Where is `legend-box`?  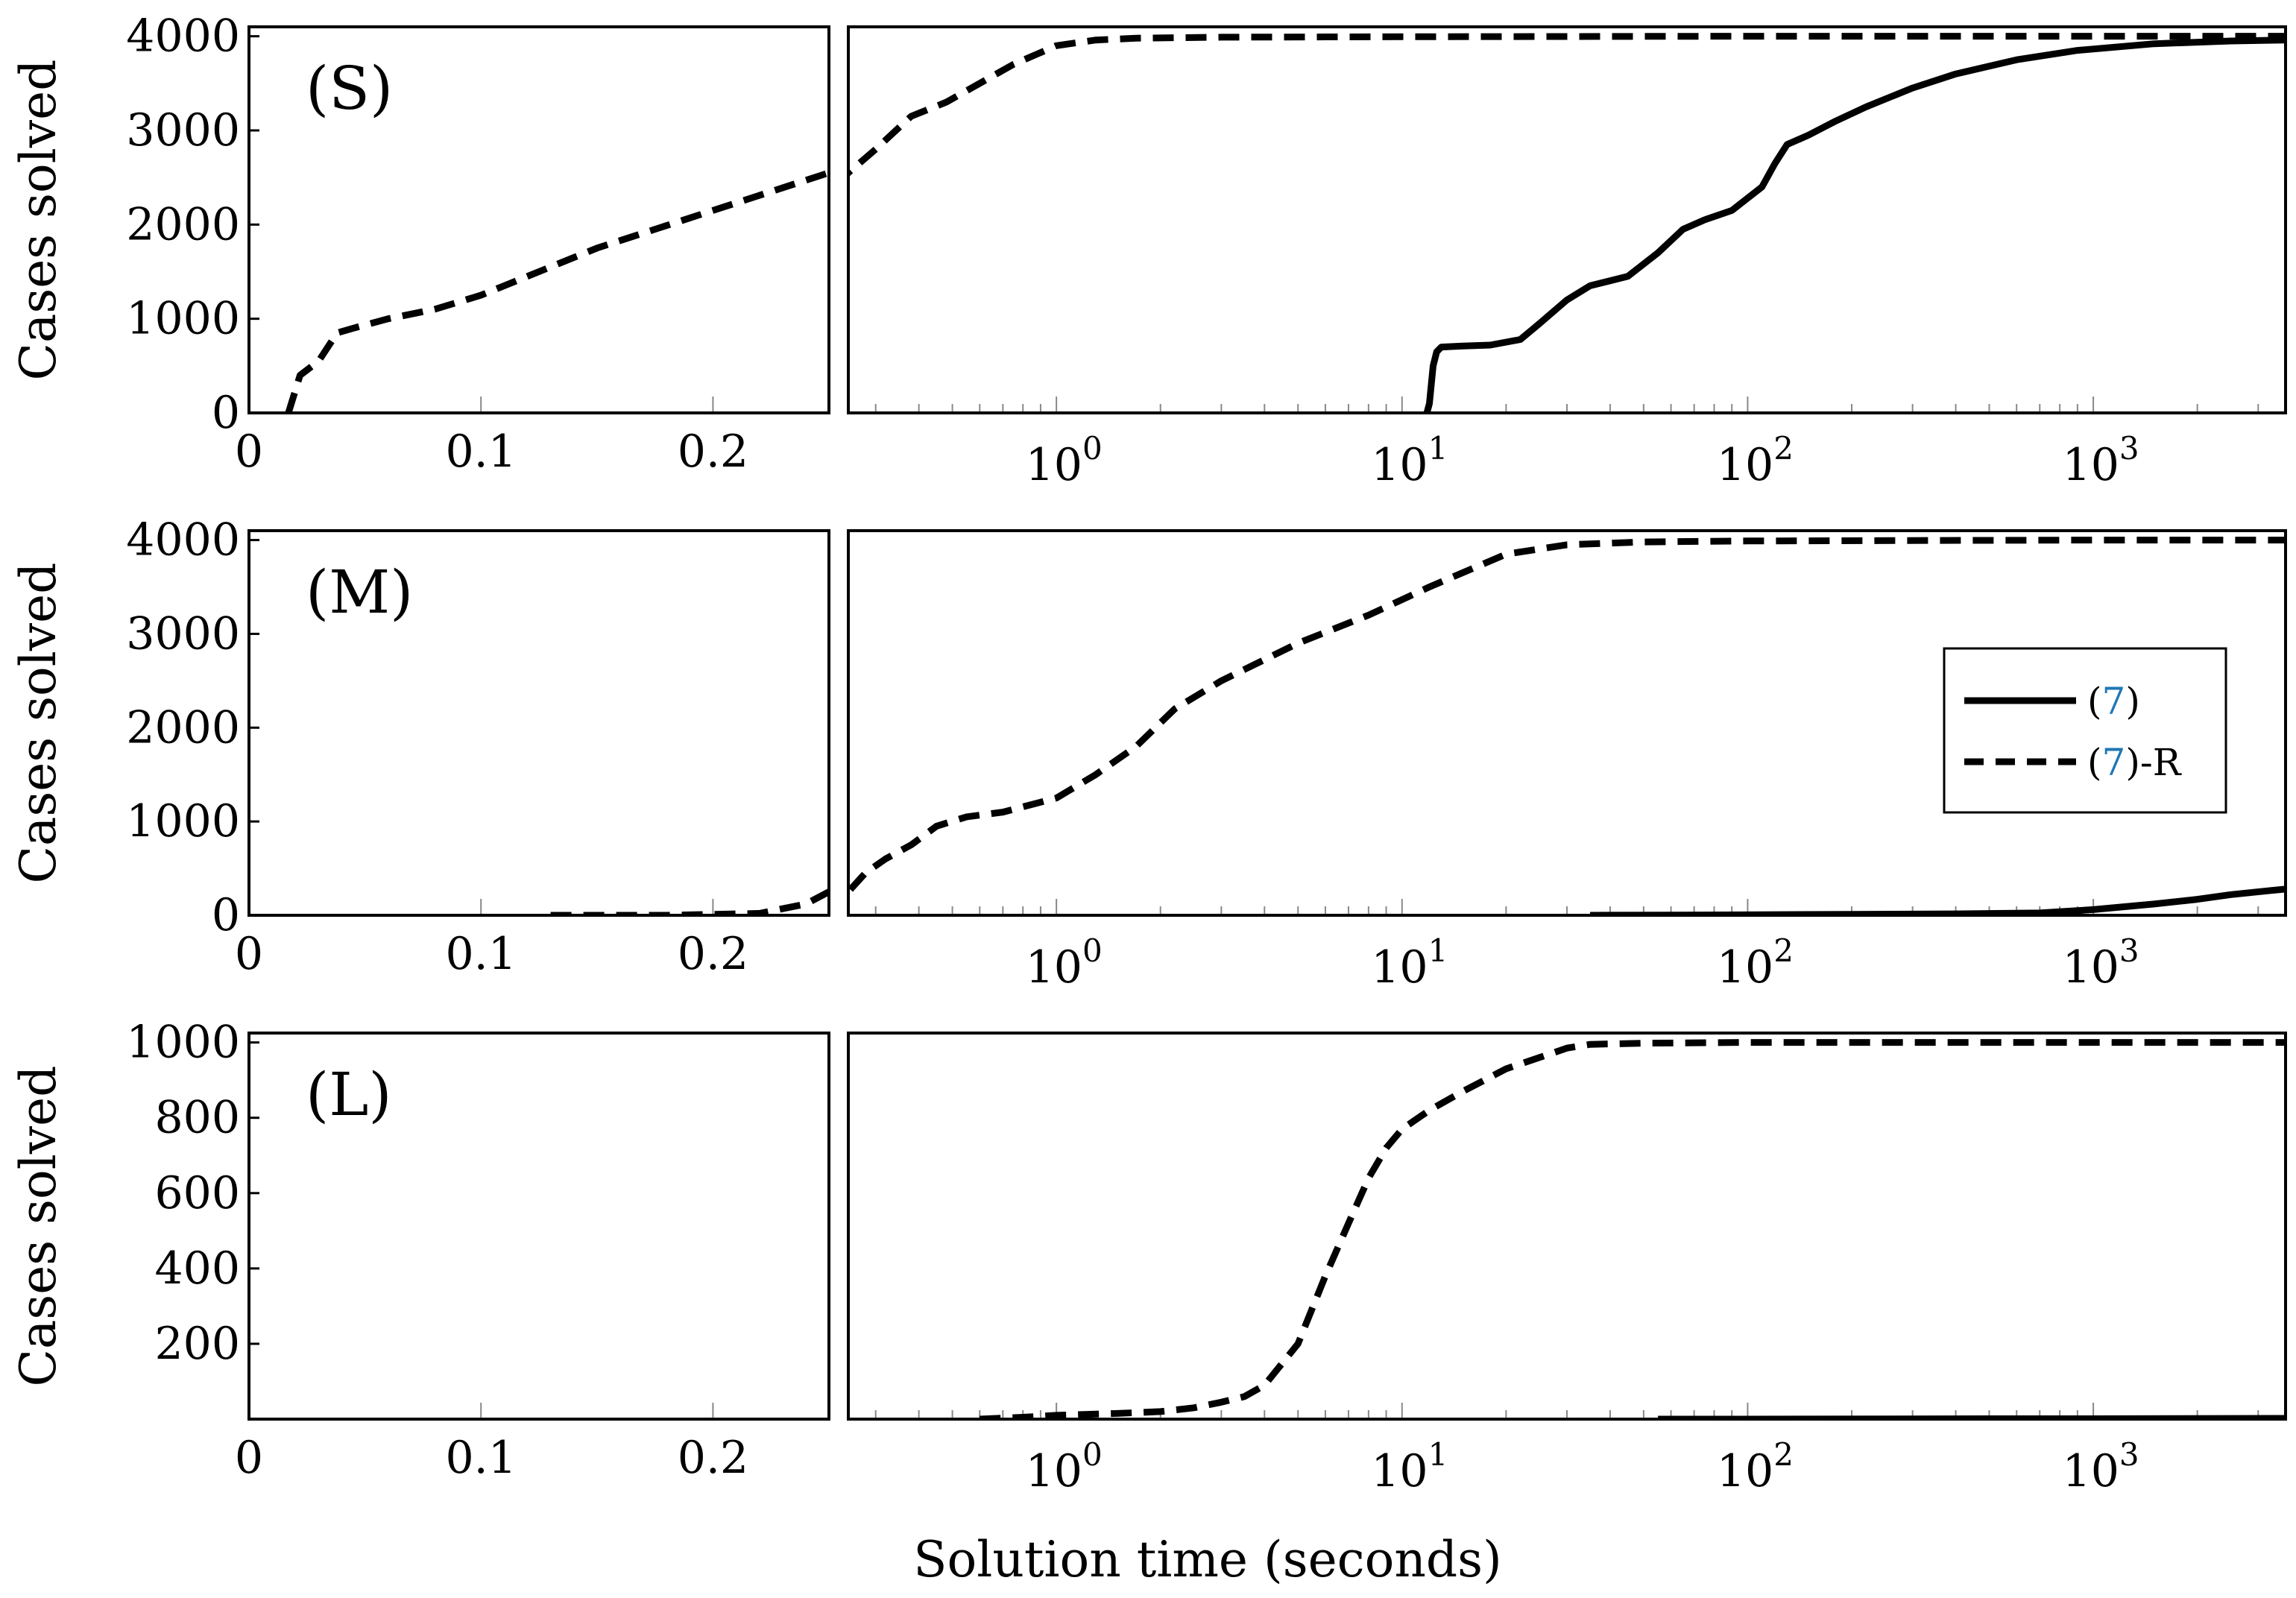
legend-box is located at coordinates (2085, 731).